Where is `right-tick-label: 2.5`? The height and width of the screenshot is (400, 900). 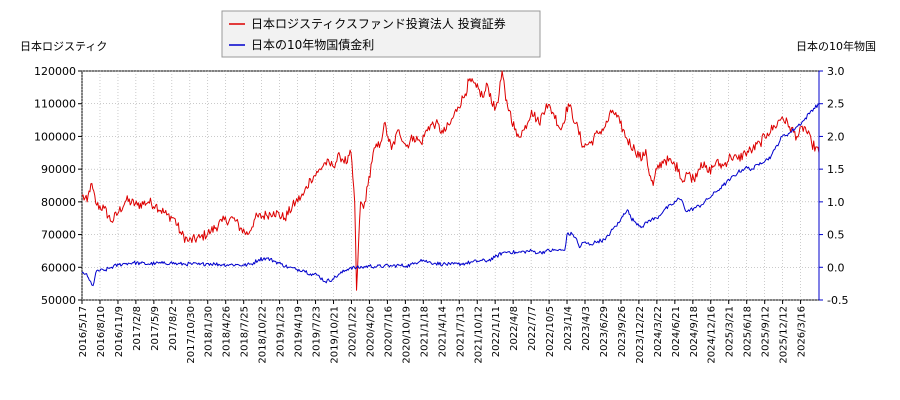
right-tick-label: 2.5 is located at coordinates (836, 104).